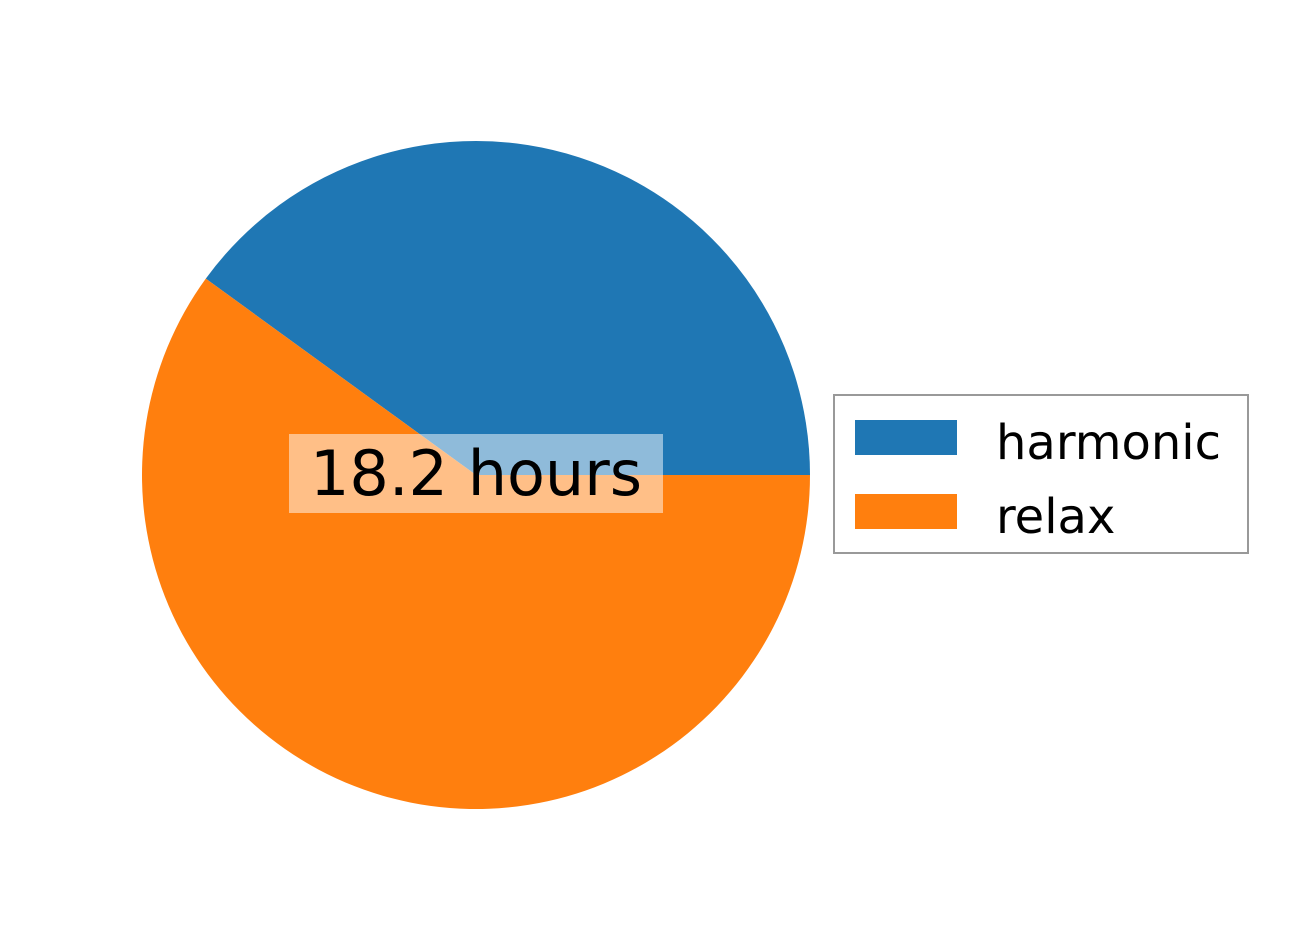 The width and height of the screenshot is (1307, 951). I want to click on legend-label-relax: relax, so click(1056, 517).